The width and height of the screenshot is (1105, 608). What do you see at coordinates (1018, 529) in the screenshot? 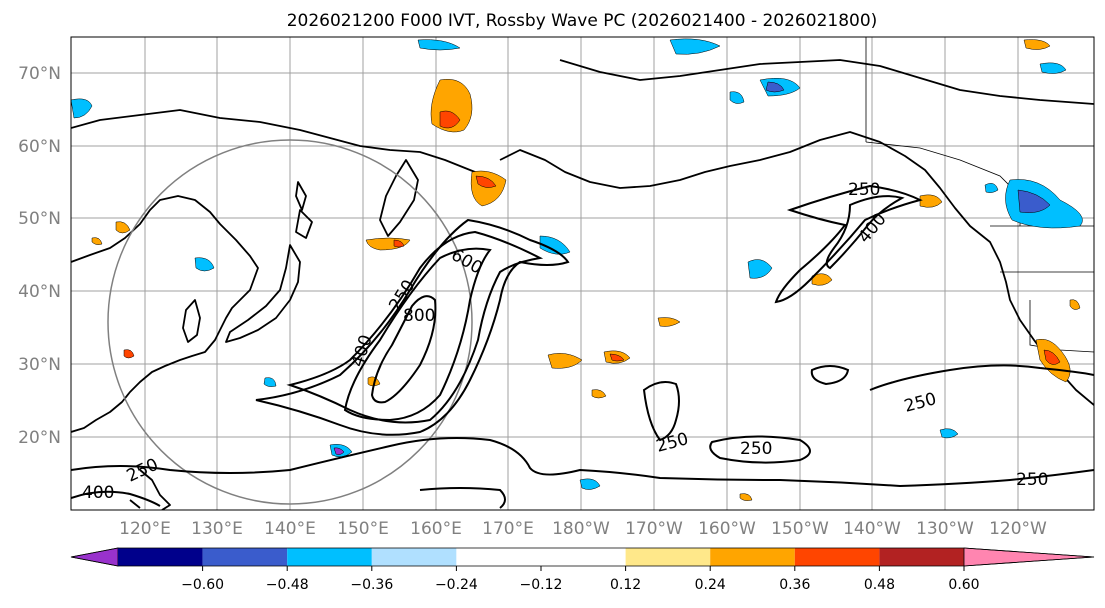
I see `lon-label-120w: 120°W` at bounding box center [1018, 529].